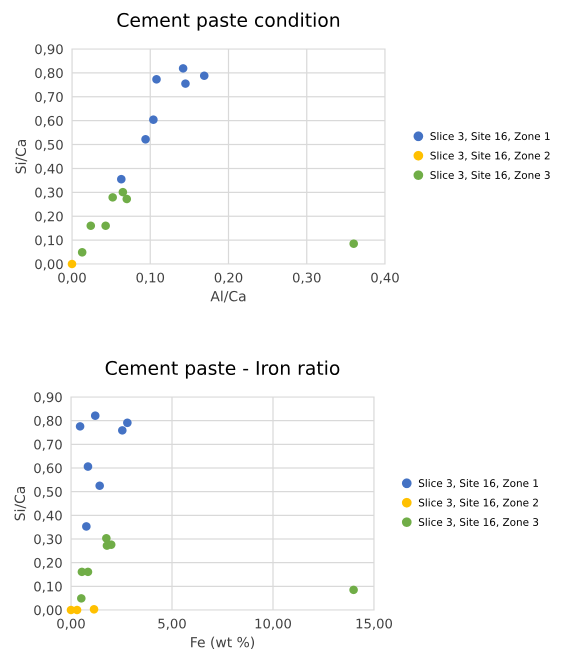 This screenshot has width=573, height=668. I want to click on x-tick-label: 0,40, so click(385, 278).